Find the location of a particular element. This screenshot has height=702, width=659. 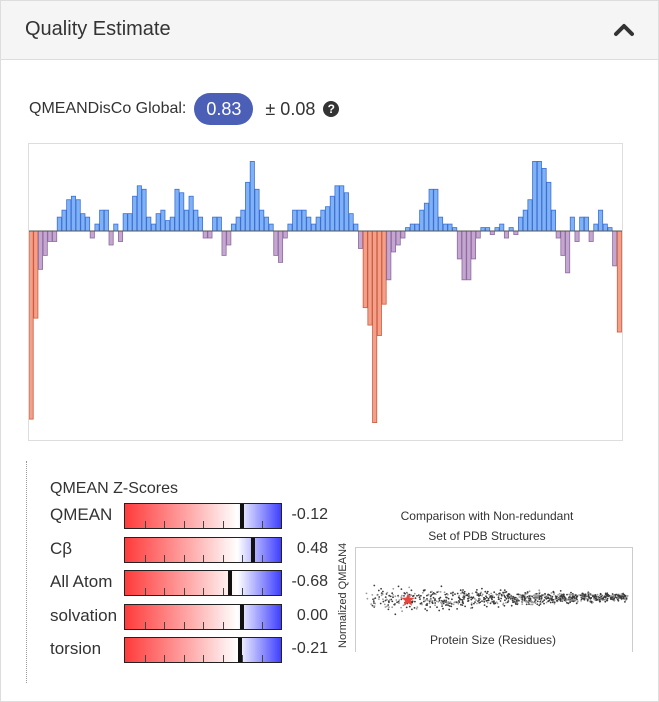

collapse-button is located at coordinates (624, 30).